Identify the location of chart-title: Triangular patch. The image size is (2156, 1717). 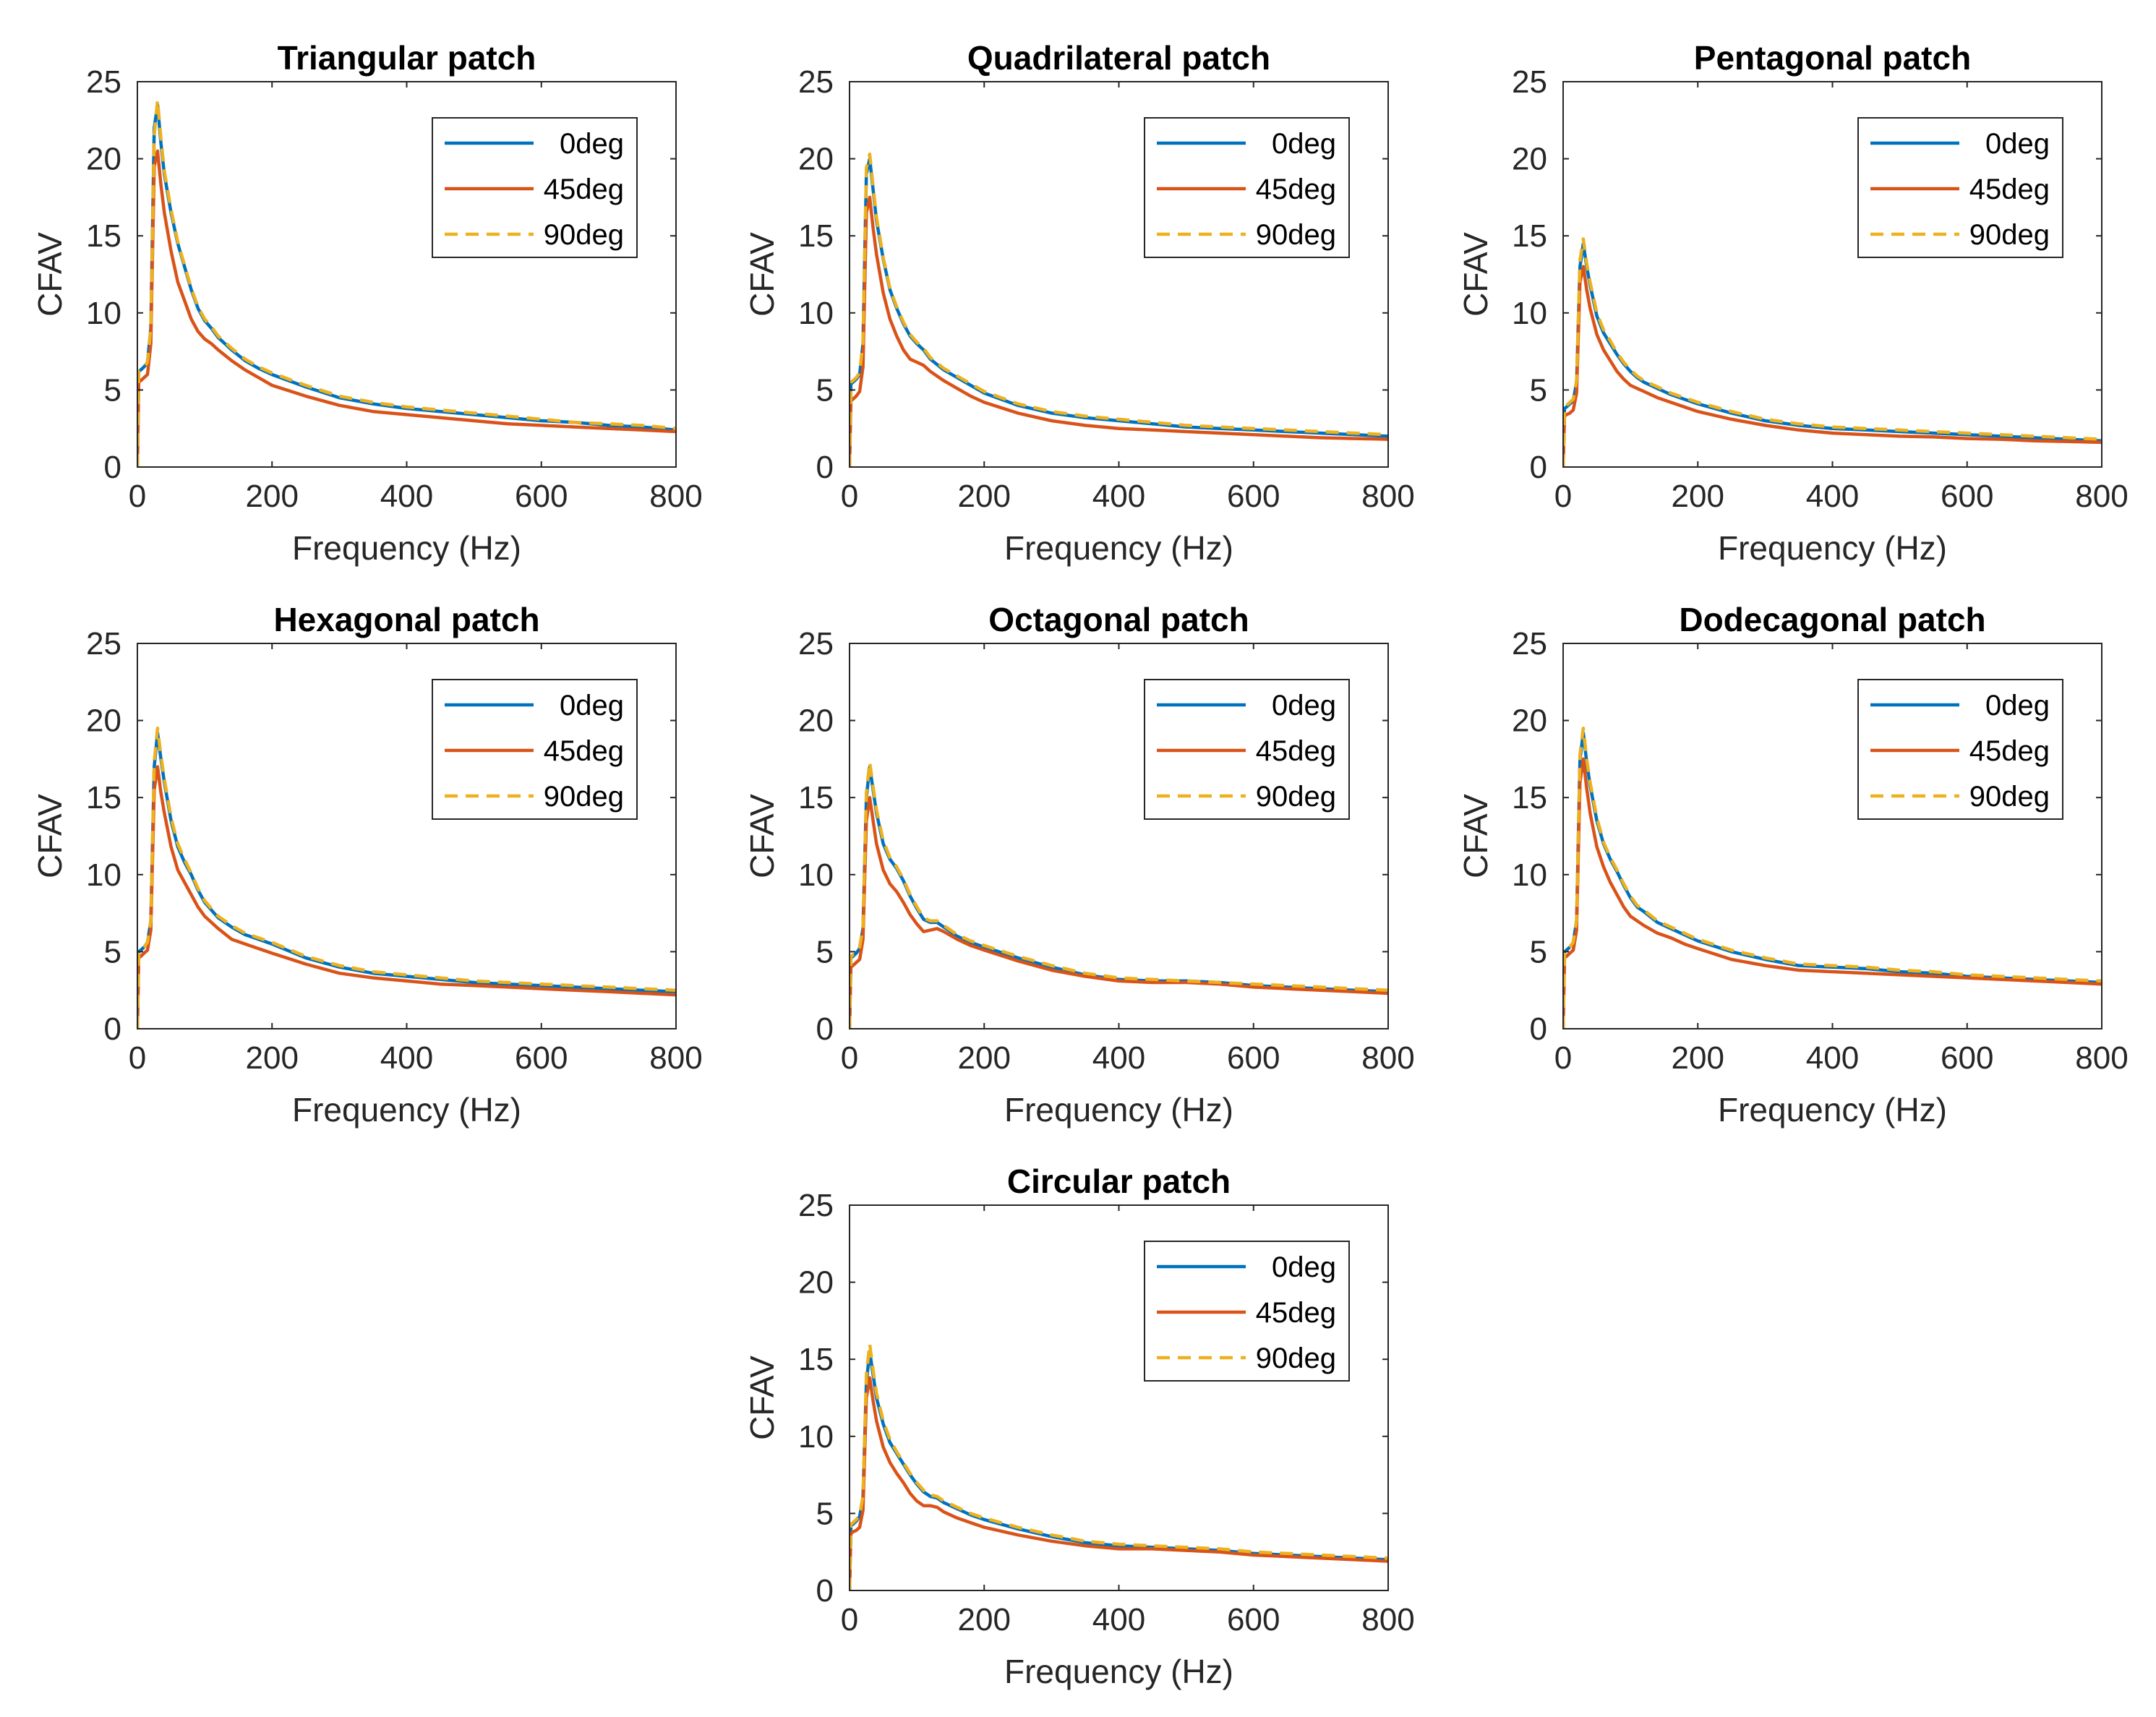
(407, 58).